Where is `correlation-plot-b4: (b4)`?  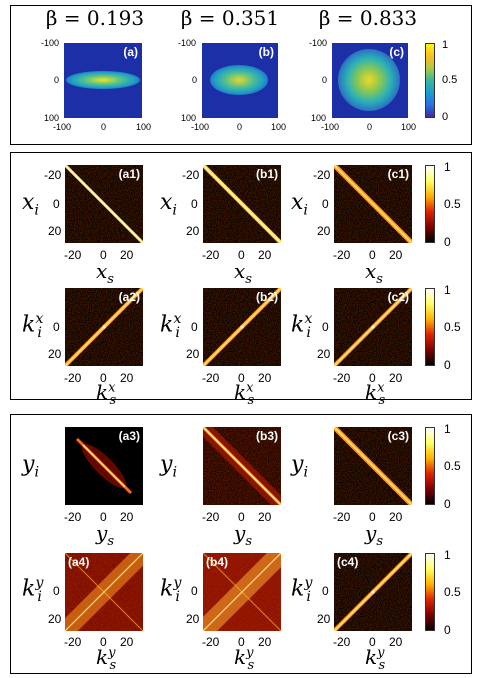 correlation-plot-b4: (b4) is located at coordinates (242, 592).